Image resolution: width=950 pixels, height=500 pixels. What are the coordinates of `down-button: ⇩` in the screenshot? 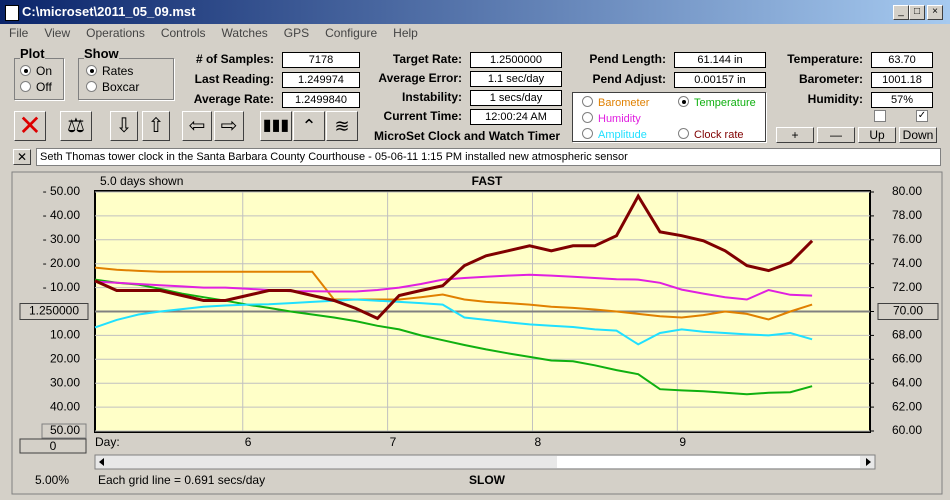 It's located at (124, 126).